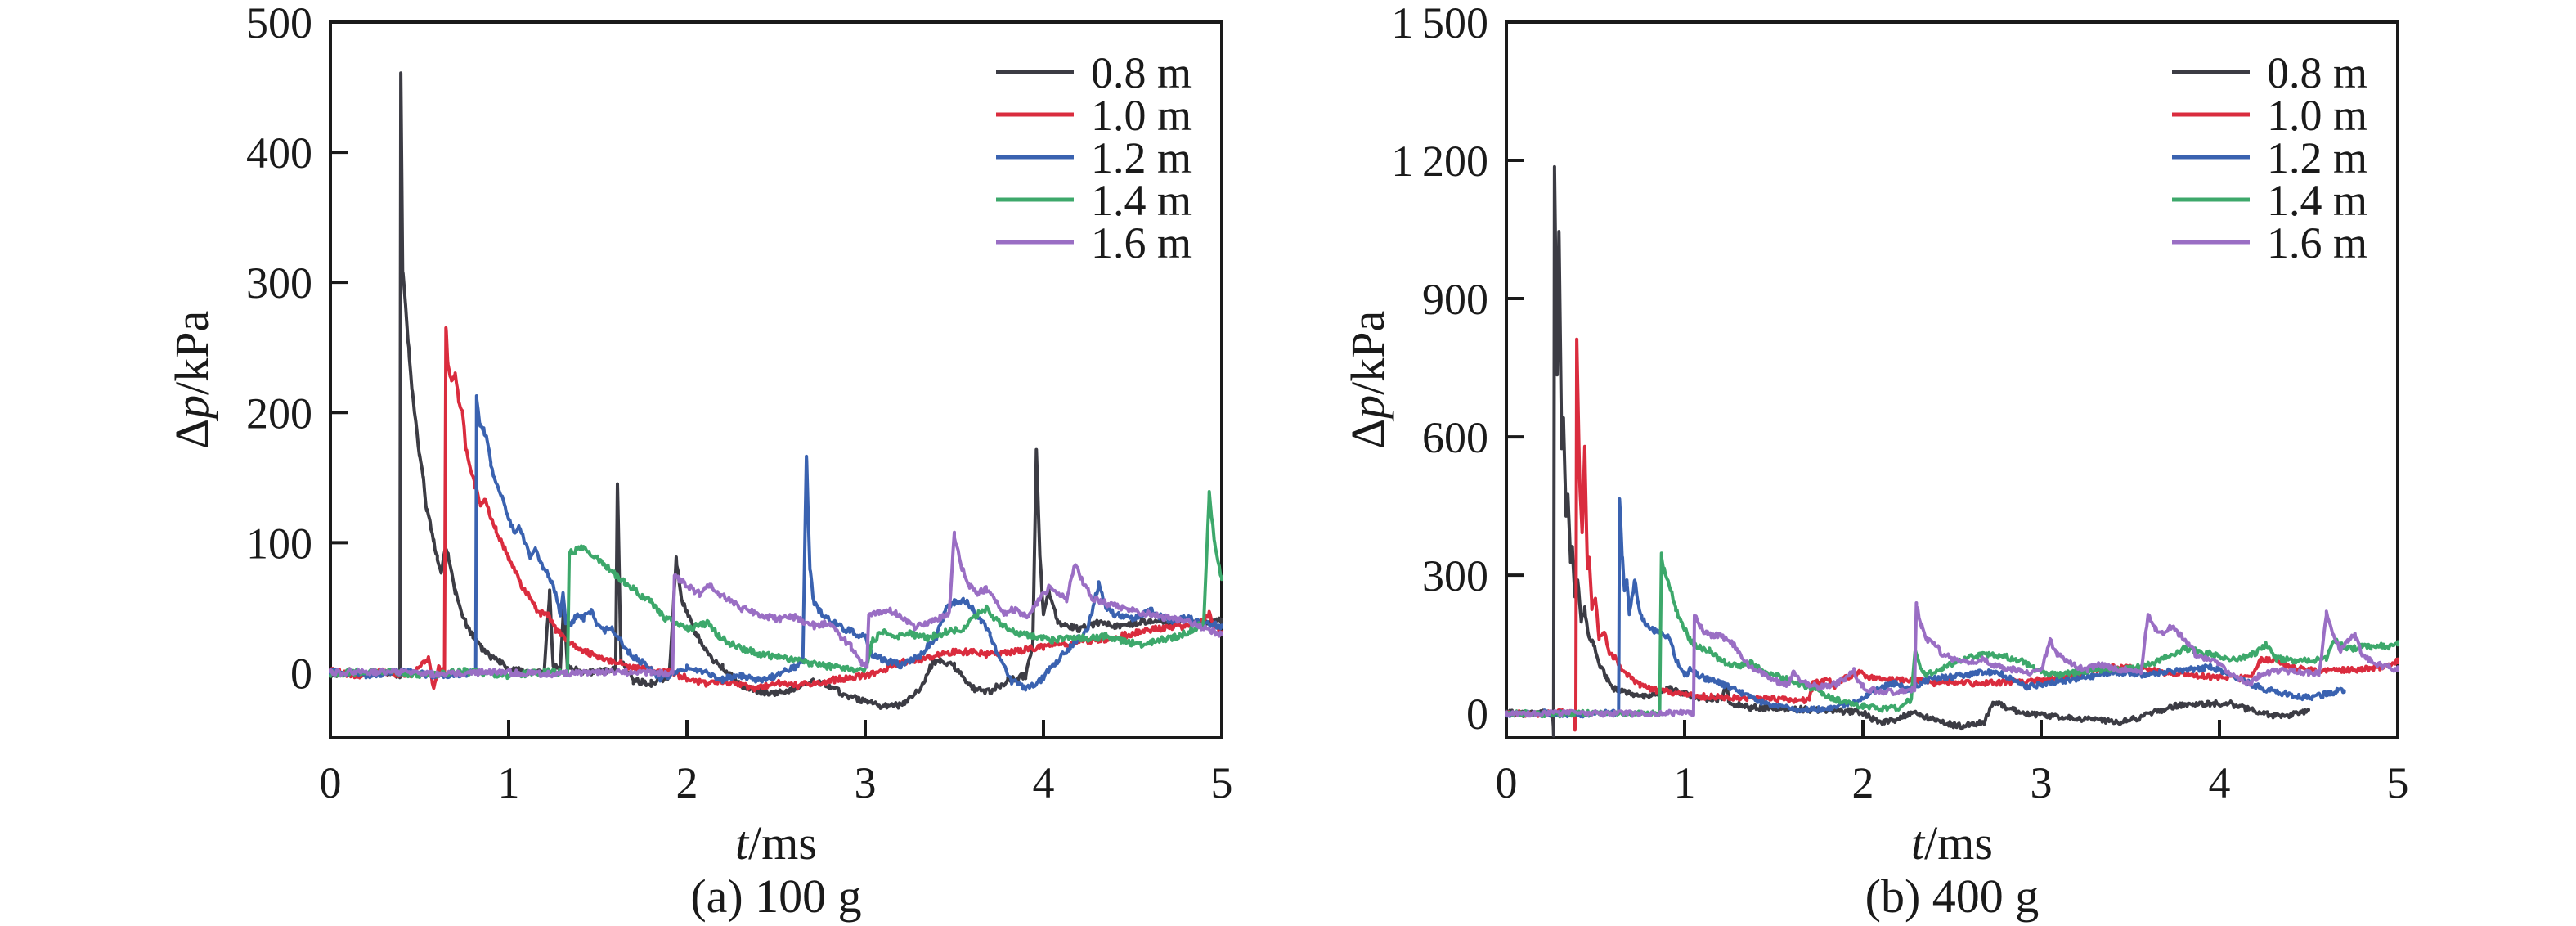 The image size is (2576, 926). Describe the element at coordinates (279, 24) in the screenshot. I see `y-tick-label-a: 500` at that location.